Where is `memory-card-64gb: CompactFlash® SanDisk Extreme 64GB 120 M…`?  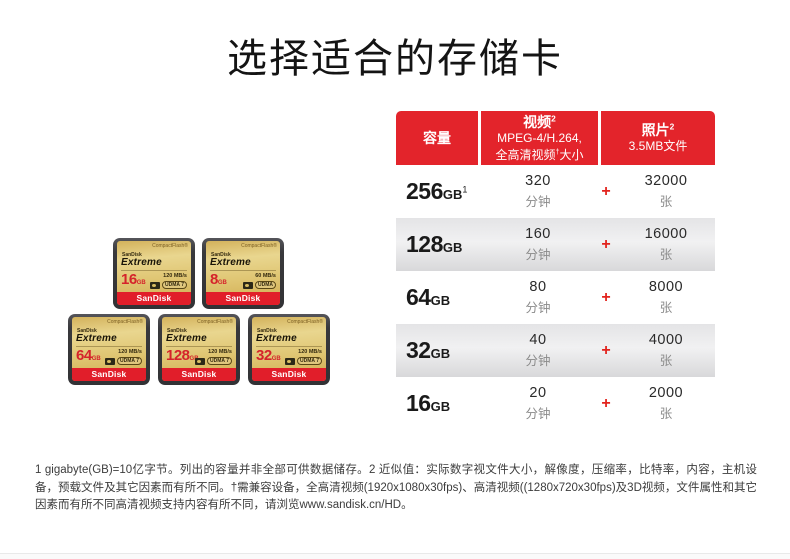 memory-card-64gb: CompactFlash® SanDisk Extreme 64GB 120 M… is located at coordinates (109, 349).